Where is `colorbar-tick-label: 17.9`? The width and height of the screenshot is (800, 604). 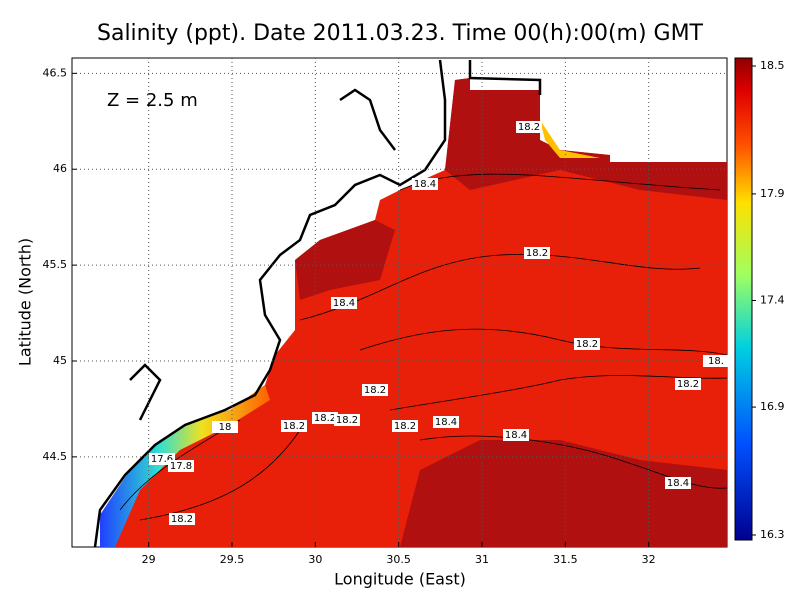
colorbar-tick-label: 17.9 is located at coordinates (772, 193).